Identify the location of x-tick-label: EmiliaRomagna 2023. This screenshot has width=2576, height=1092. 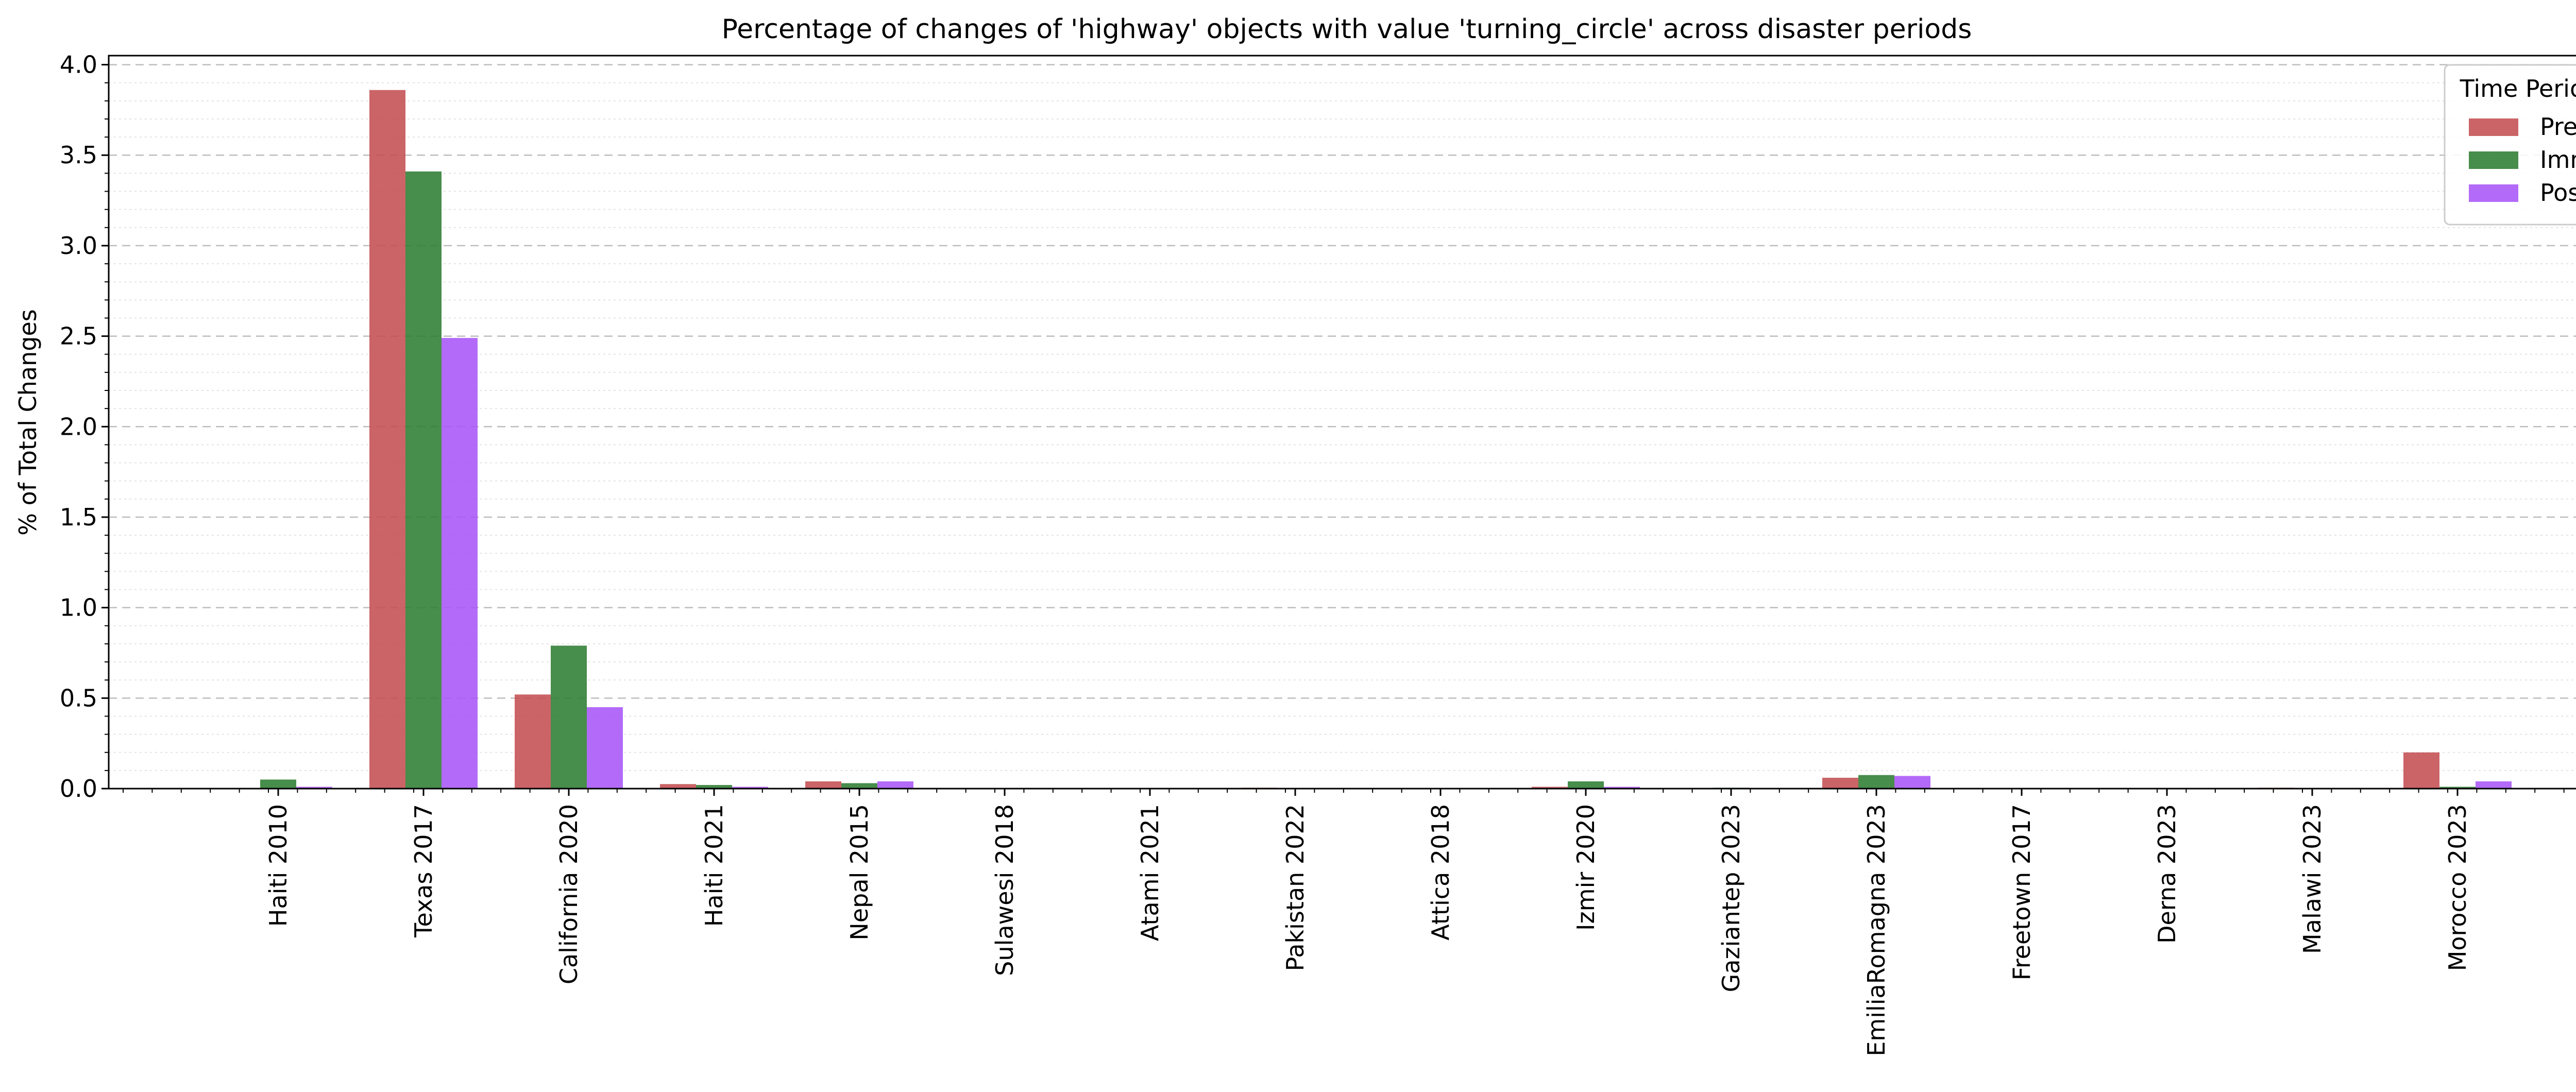
(1876, 930).